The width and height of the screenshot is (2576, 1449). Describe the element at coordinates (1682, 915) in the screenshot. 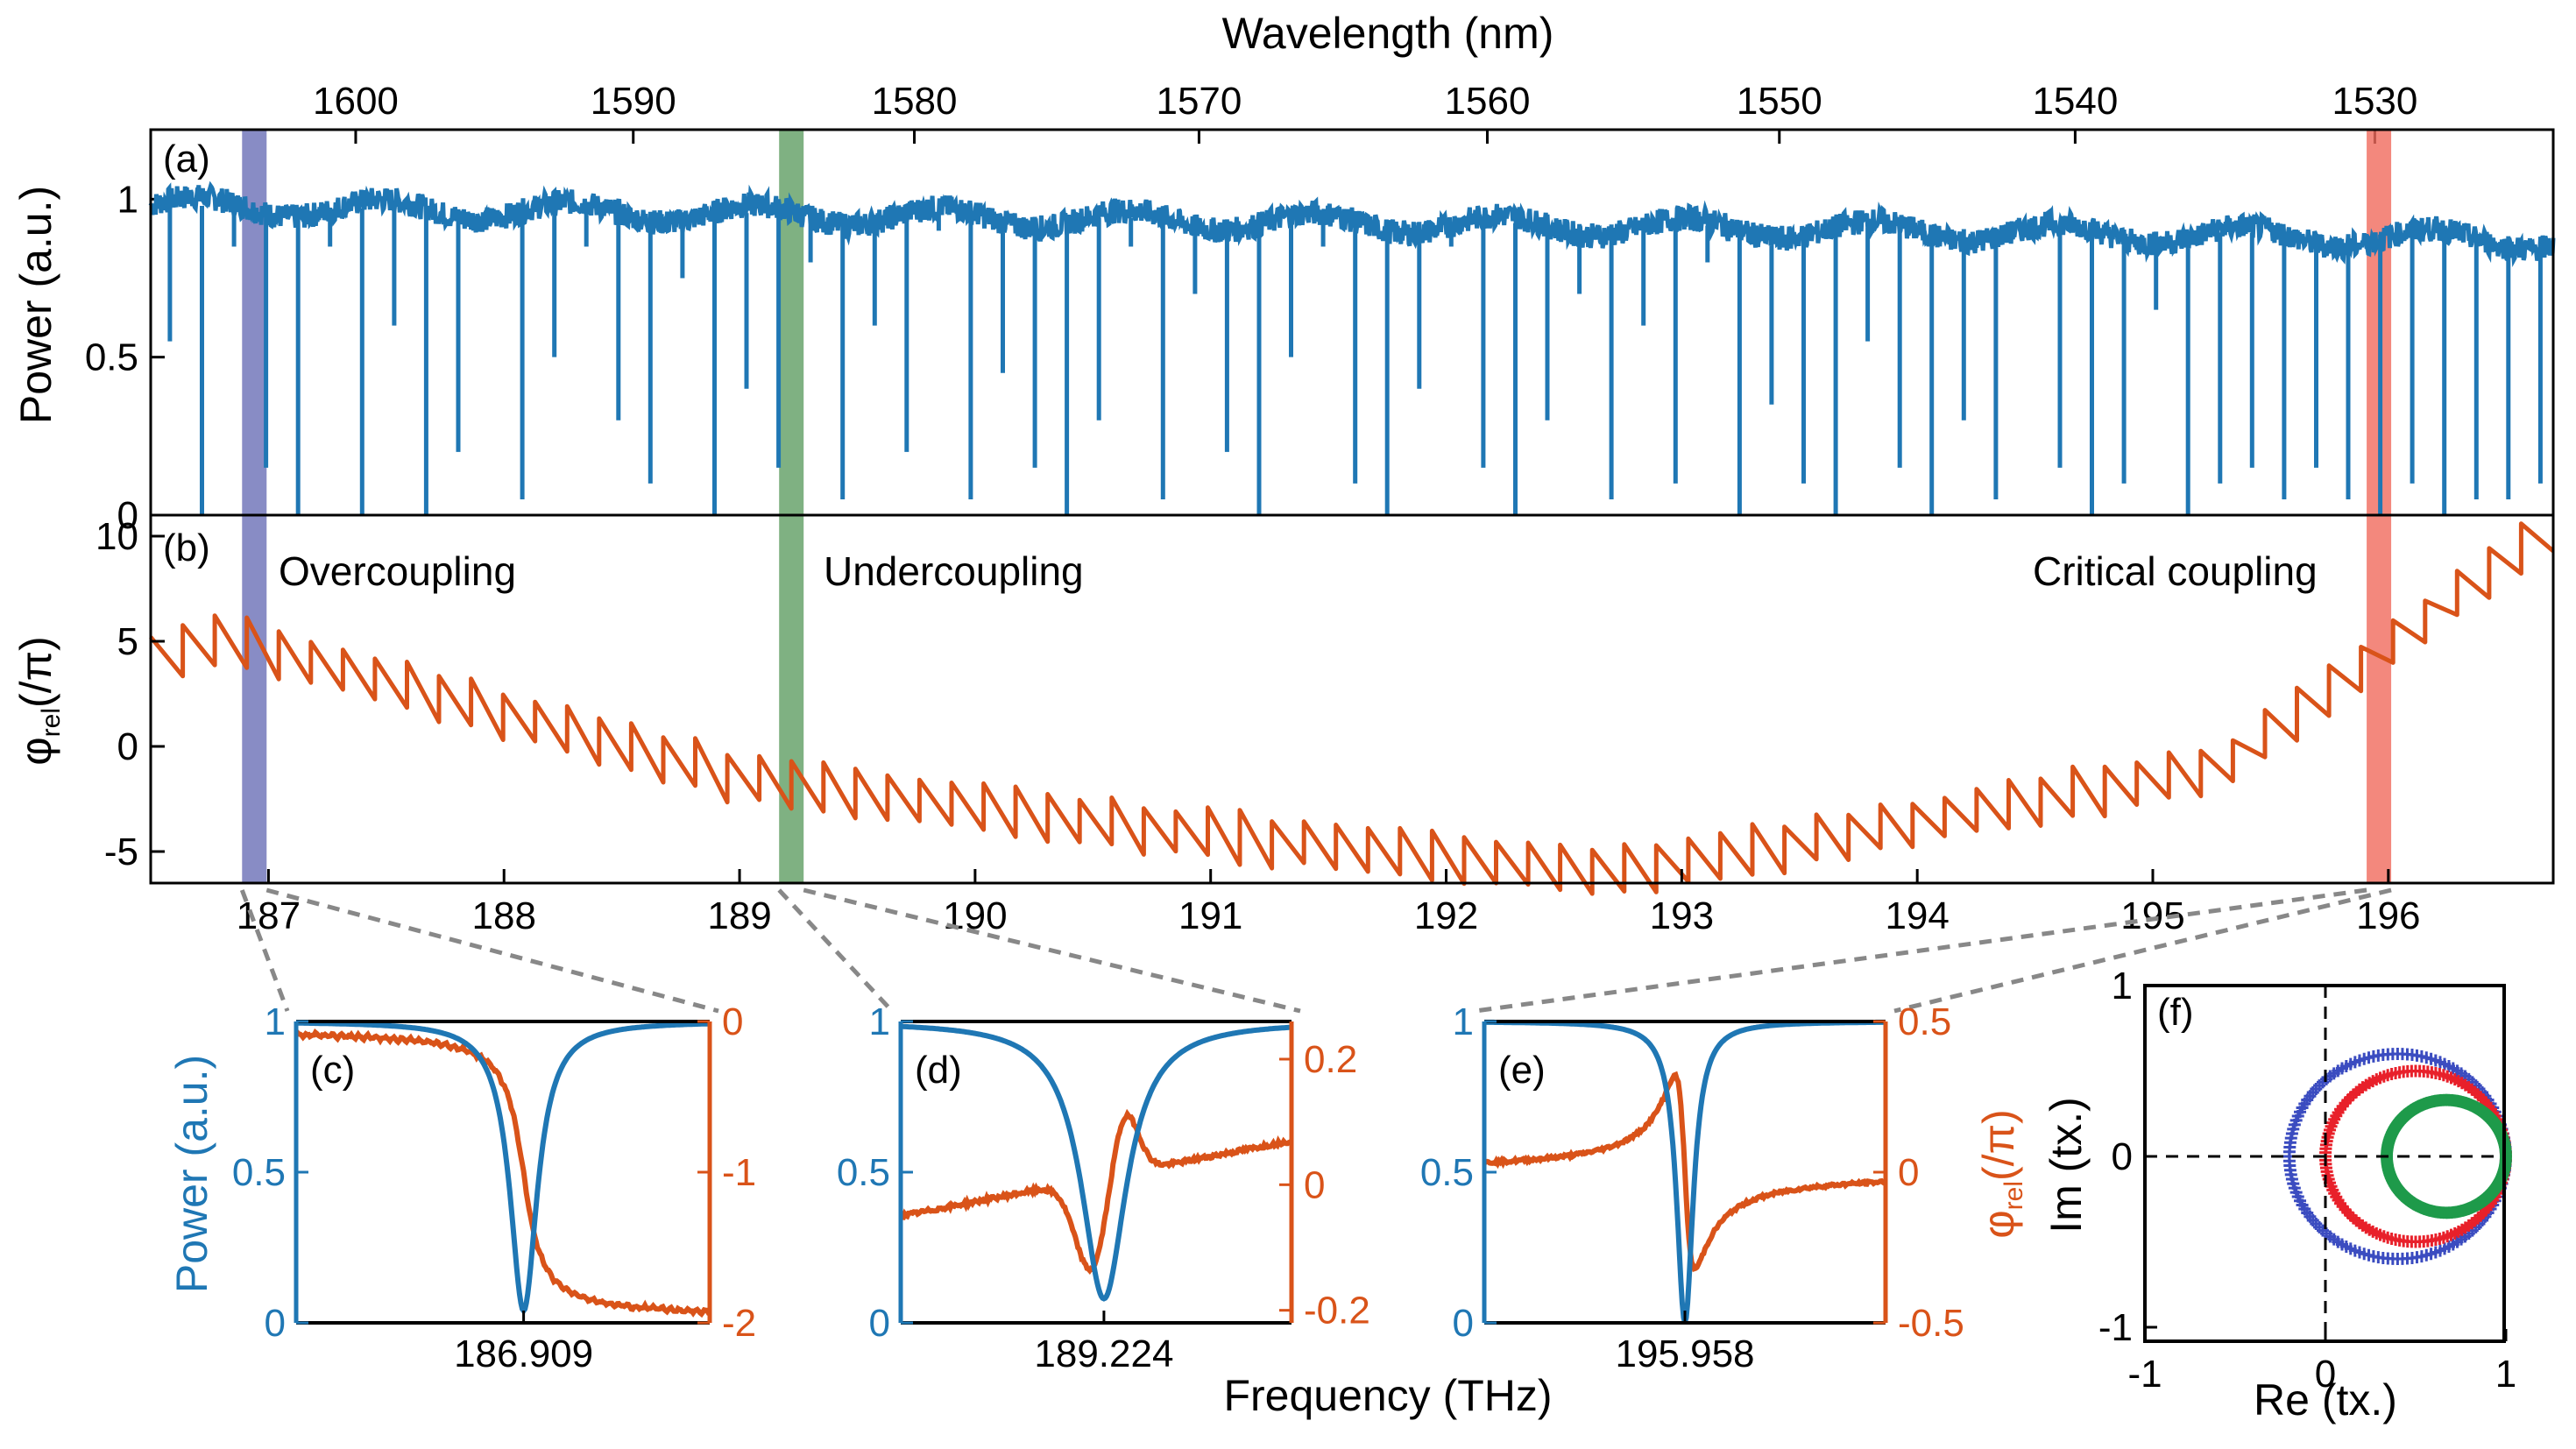

I see `frequency-tick-label: 193` at that location.